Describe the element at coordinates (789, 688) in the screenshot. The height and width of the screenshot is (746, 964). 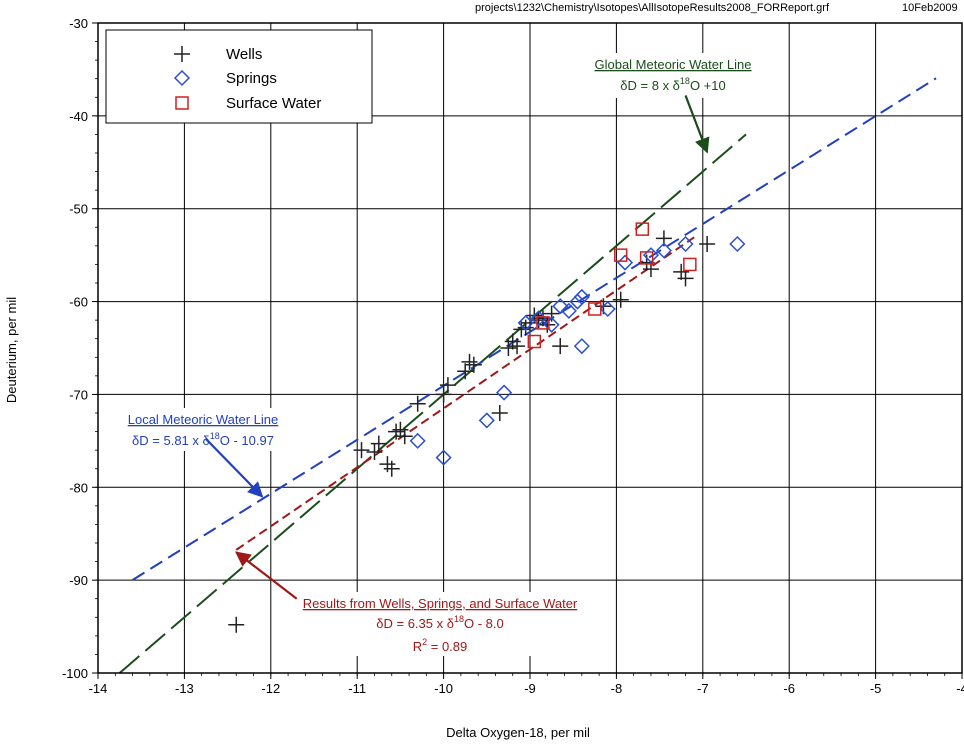
I see `x-tick-label: -6` at that location.